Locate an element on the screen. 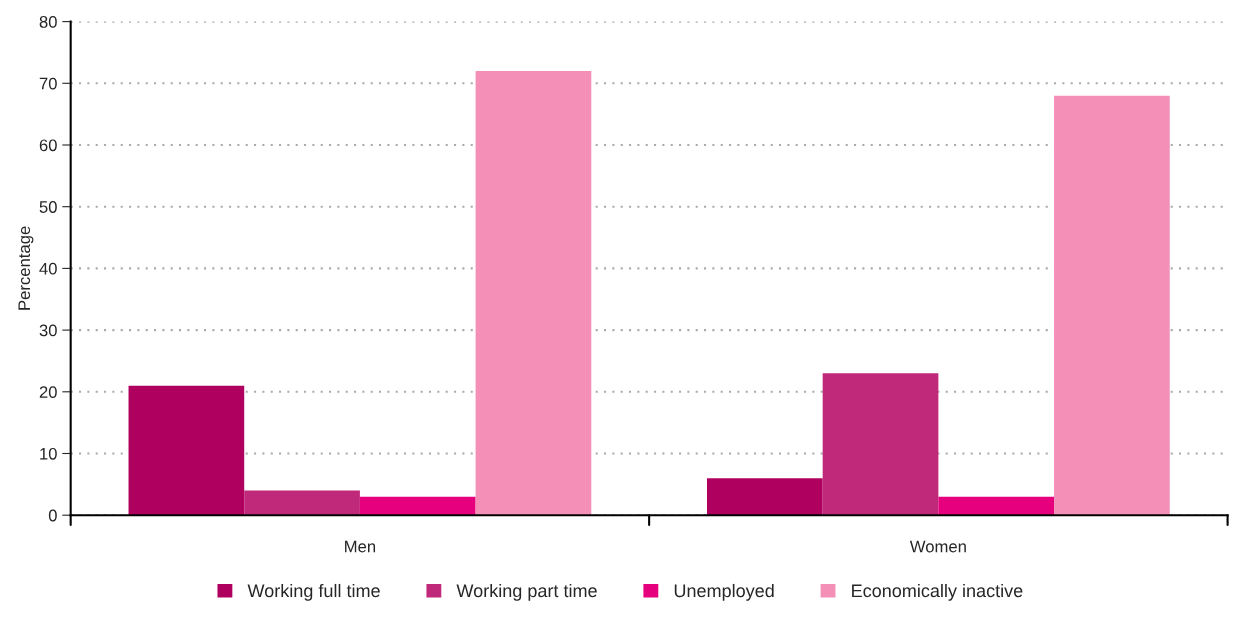 This screenshot has height=617, width=1240. y-tick-label: 60 is located at coordinates (48, 145).